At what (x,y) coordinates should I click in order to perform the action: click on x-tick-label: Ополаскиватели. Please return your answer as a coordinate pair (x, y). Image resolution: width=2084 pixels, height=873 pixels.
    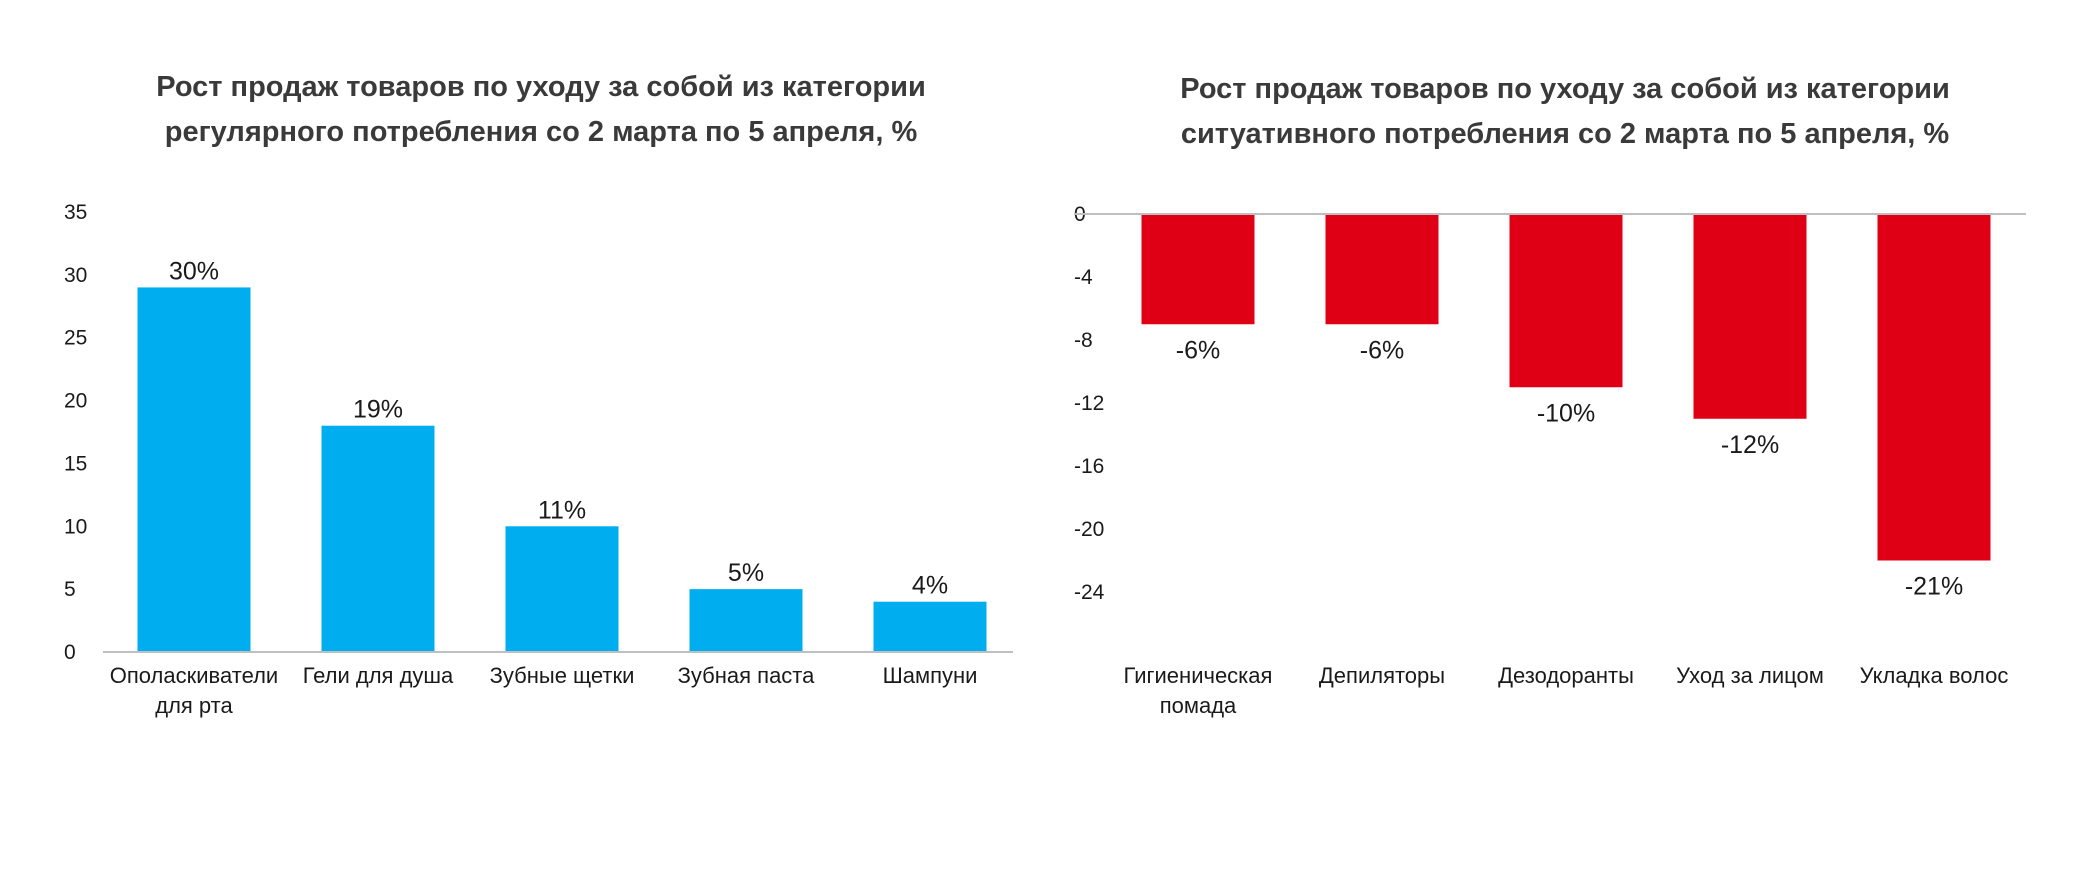
    Looking at the image, I should click on (194, 675).